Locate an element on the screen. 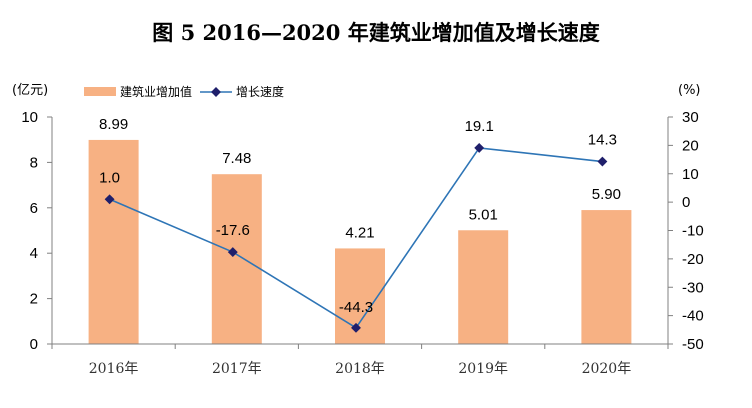 This screenshot has height=408, width=752. right-tick-label: 0 is located at coordinates (686, 202).